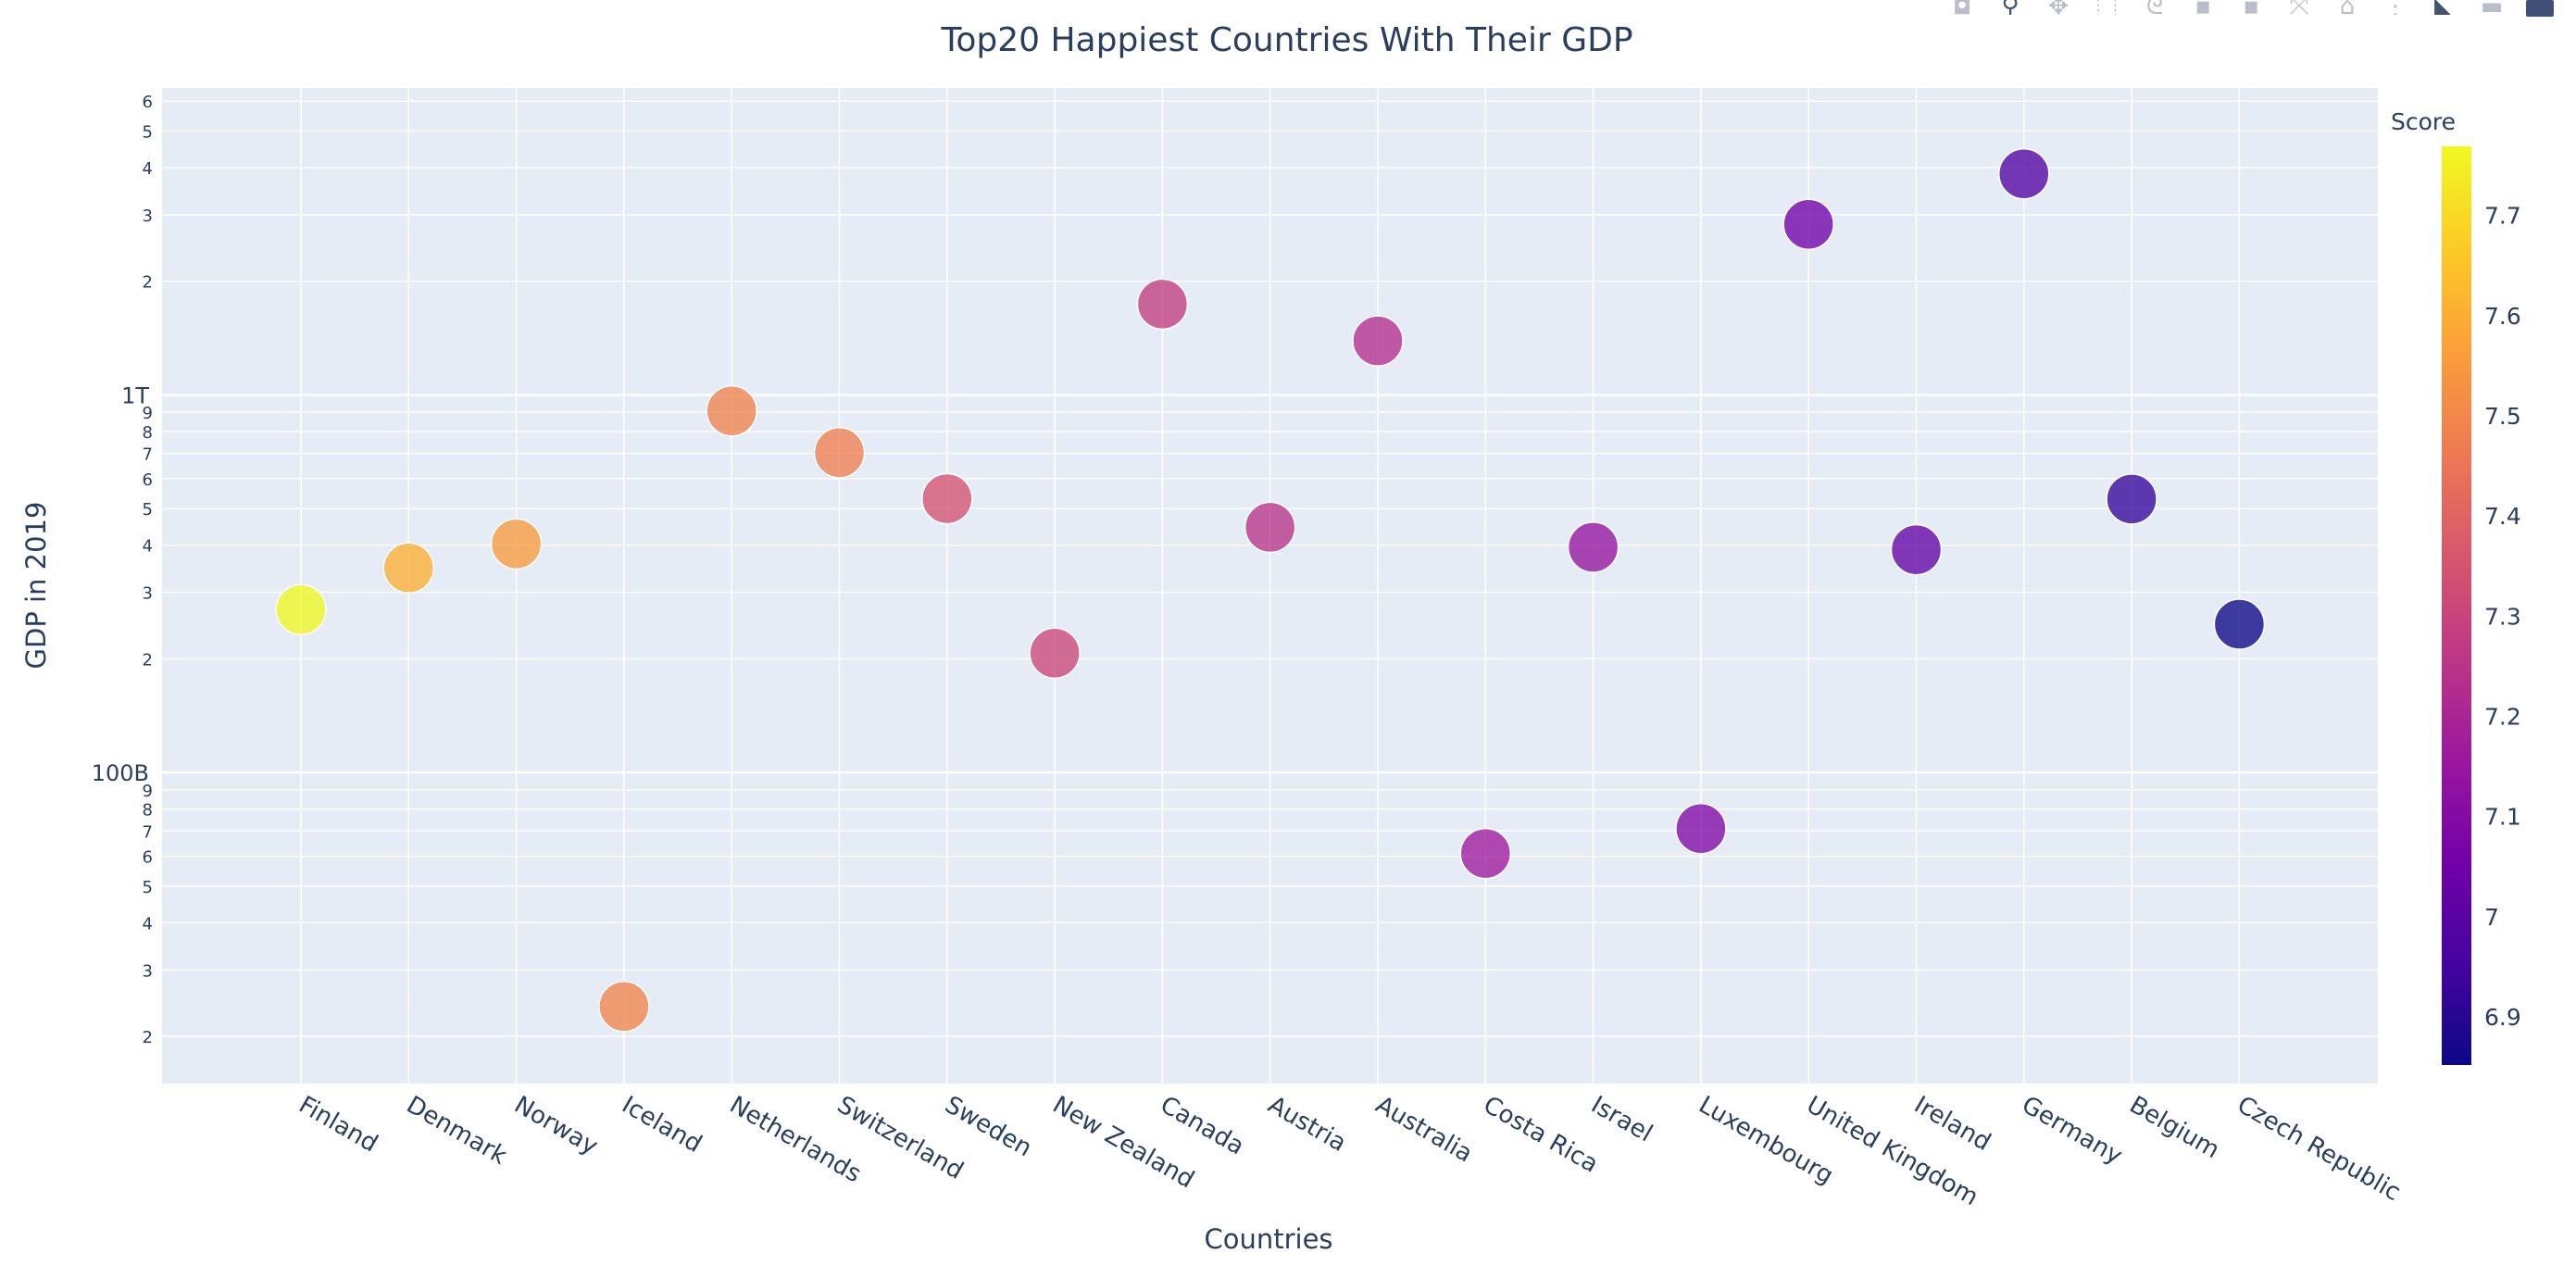 This screenshot has height=1278, width=2576. I want to click on colorbar-tick-label: 6.9, so click(2503, 1017).